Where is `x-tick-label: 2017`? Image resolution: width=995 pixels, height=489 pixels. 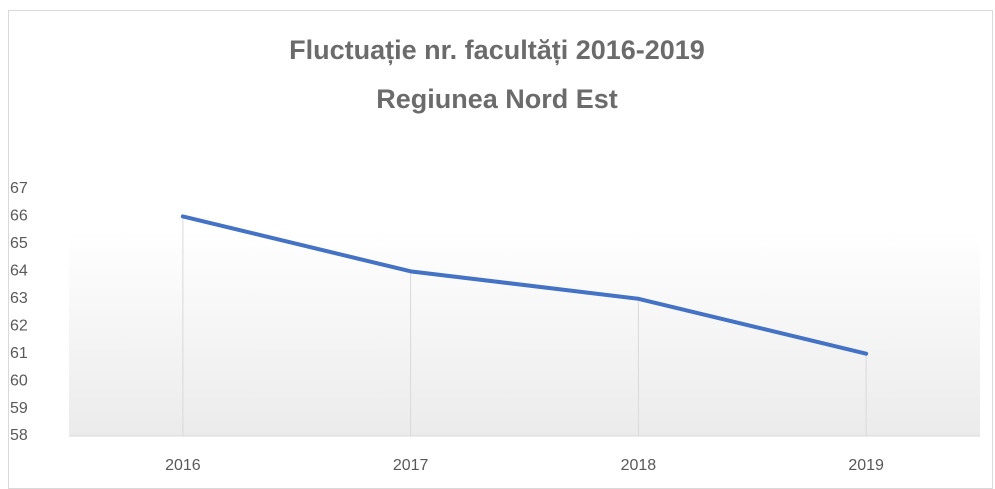
x-tick-label: 2017 is located at coordinates (411, 465).